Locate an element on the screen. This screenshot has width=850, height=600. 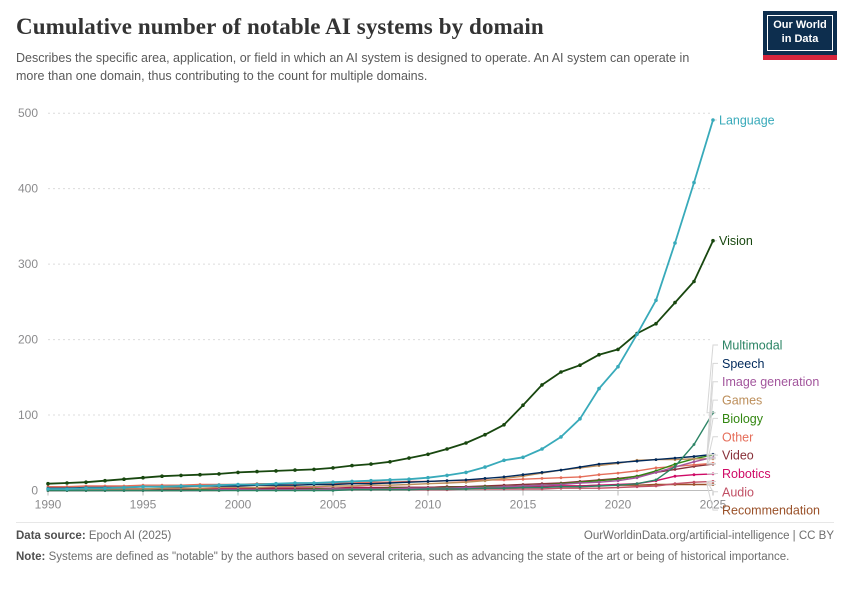
series-line-speech is located at coordinates (381, 471).